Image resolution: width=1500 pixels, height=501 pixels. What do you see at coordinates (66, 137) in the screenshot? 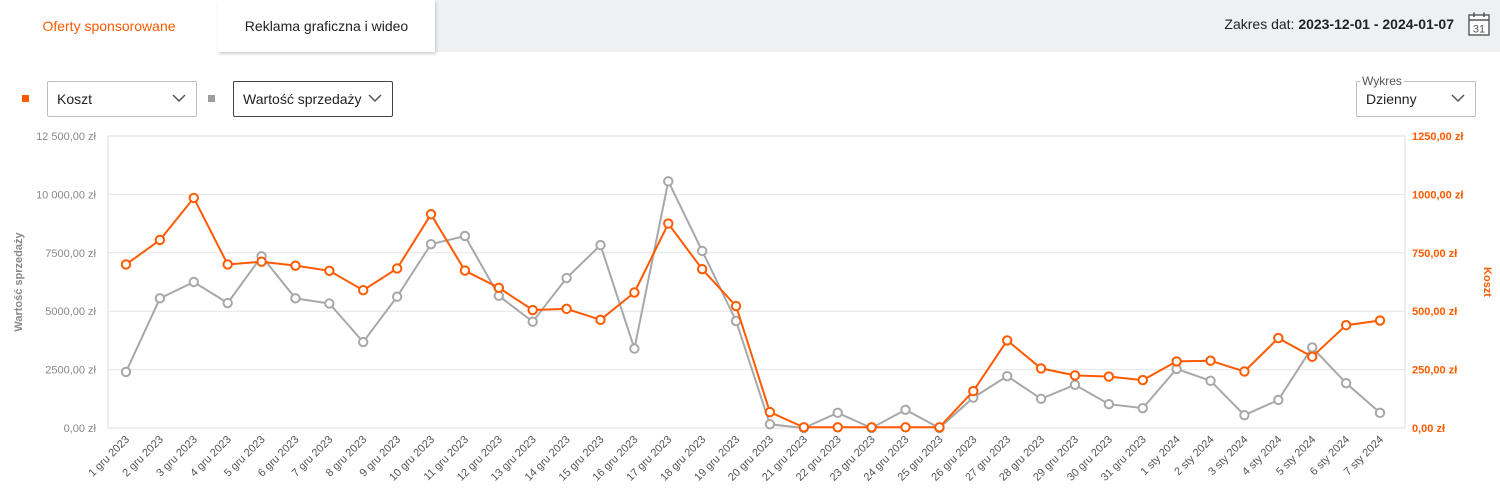
I see `left-tick-label: 12 500,00 zł` at bounding box center [66, 137].